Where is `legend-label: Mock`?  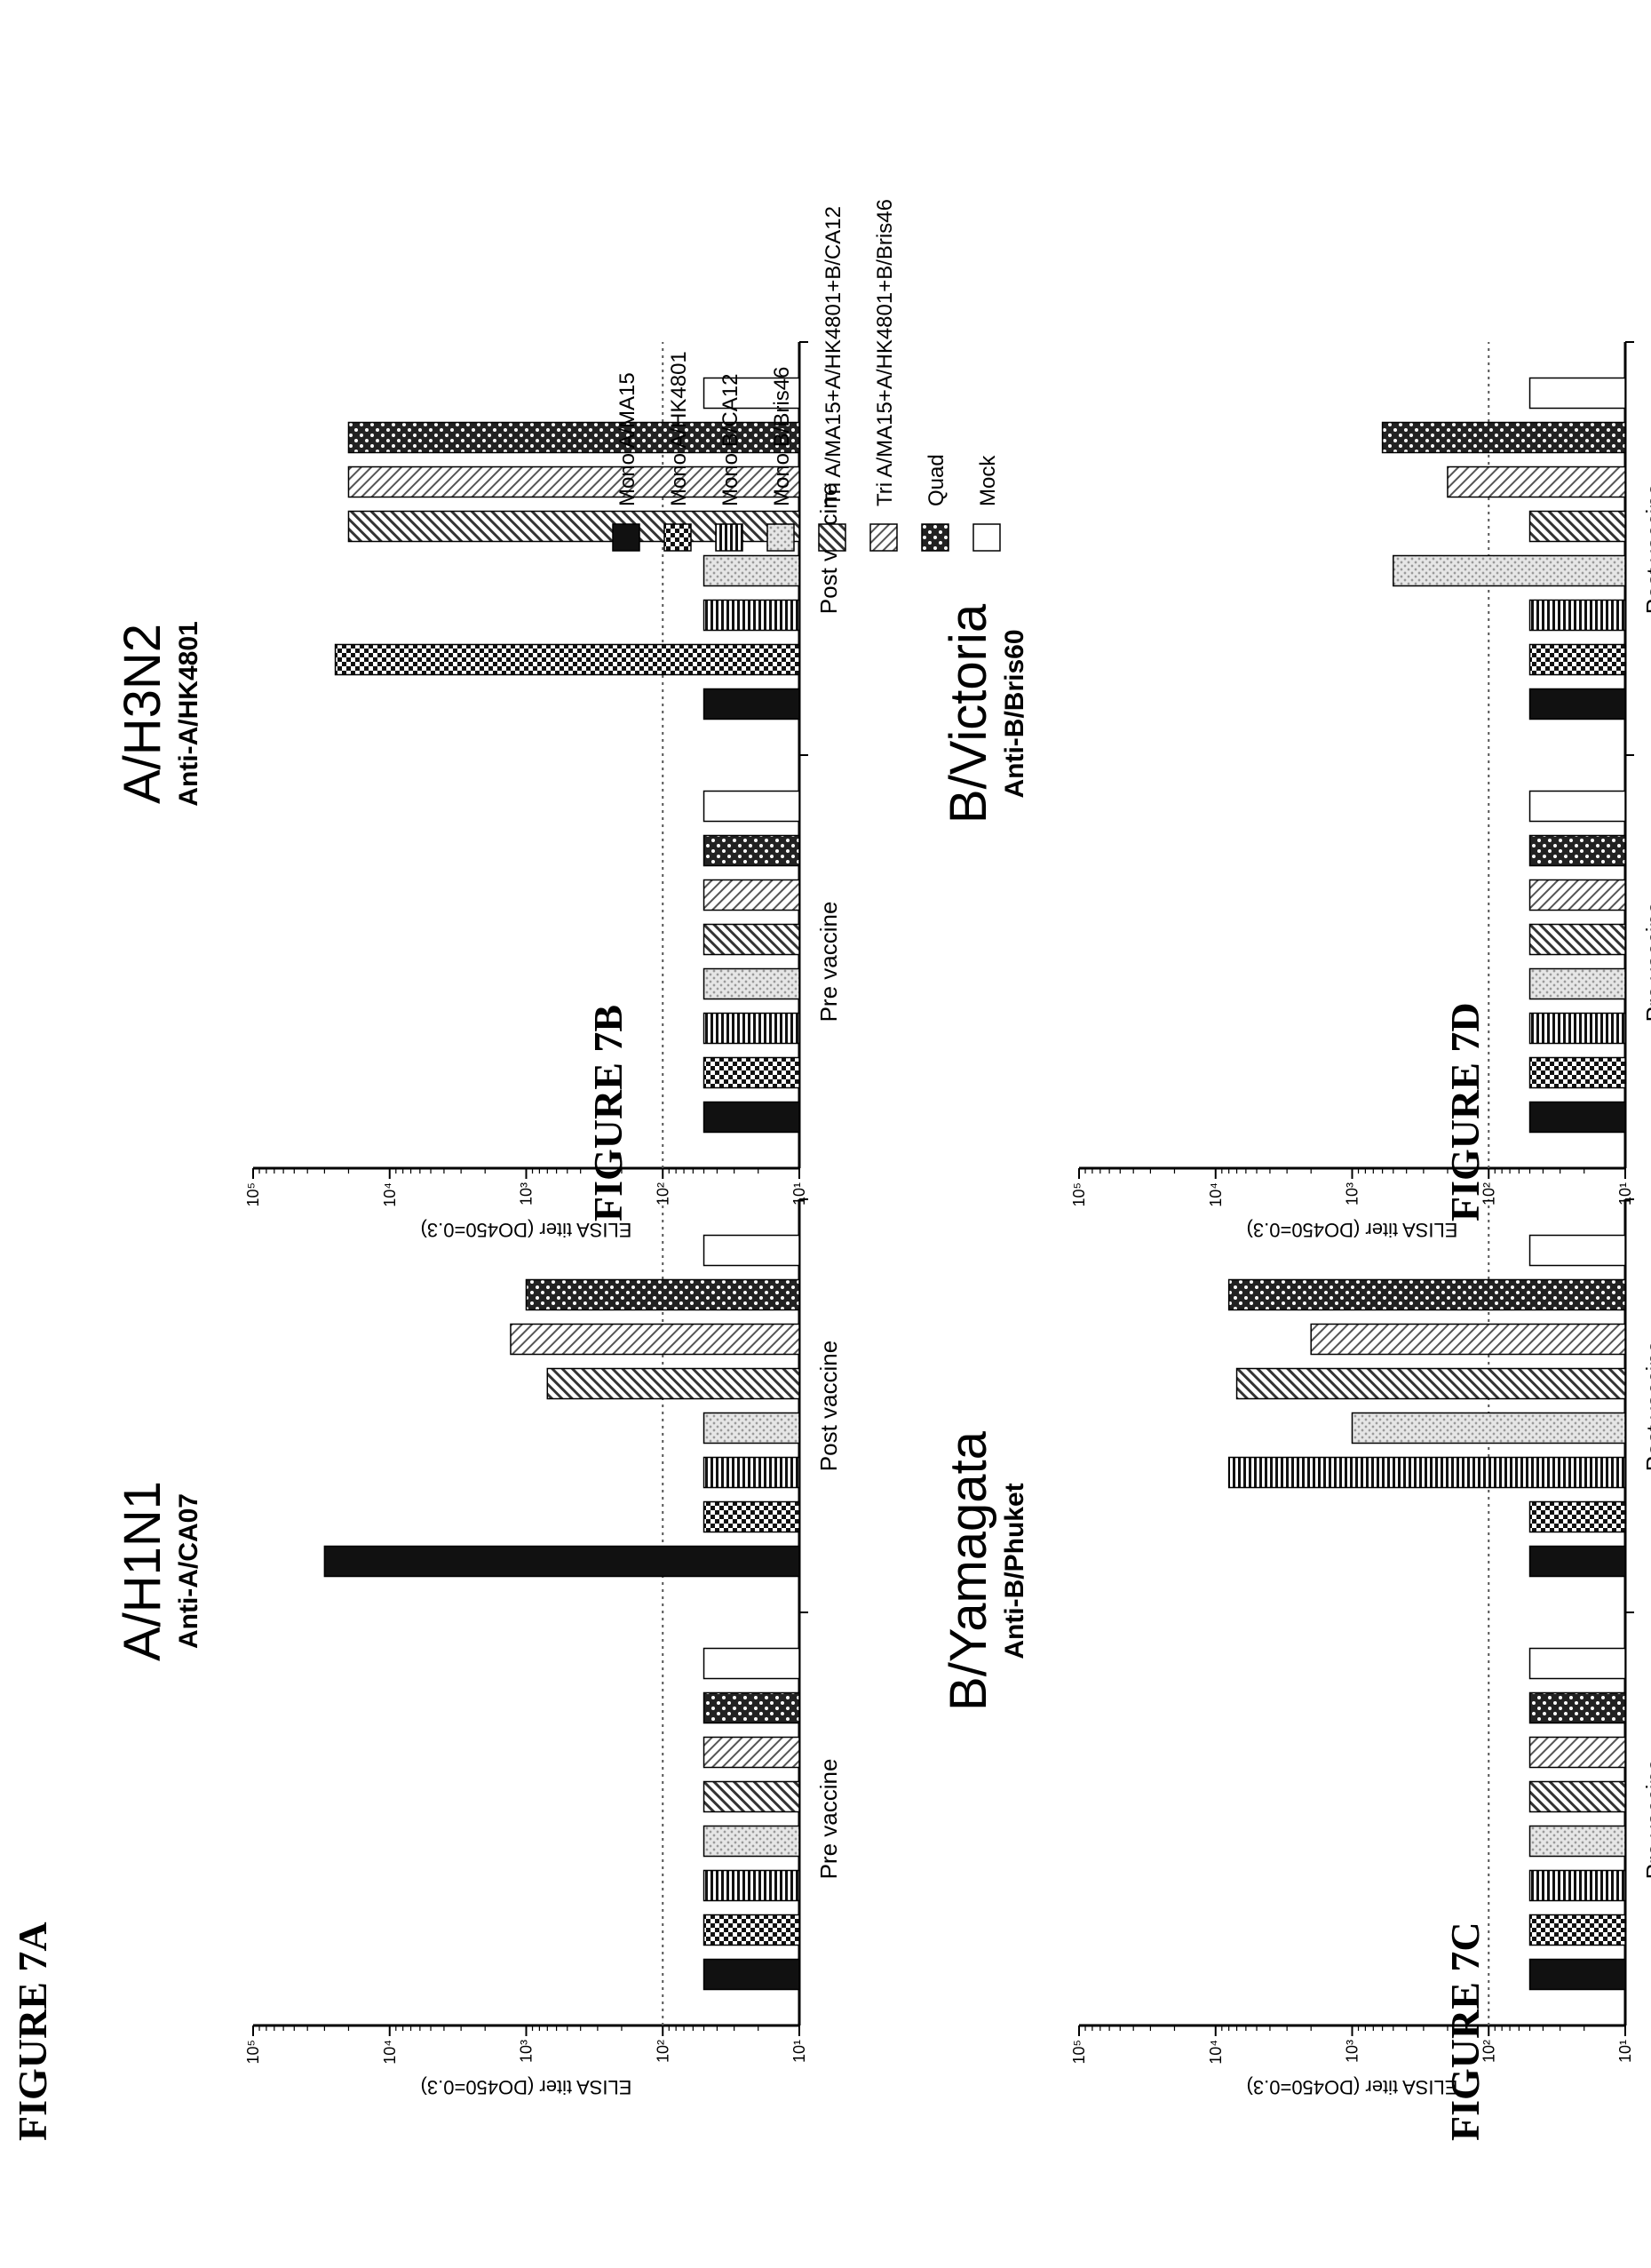 legend-label: Mock is located at coordinates (988, 480).